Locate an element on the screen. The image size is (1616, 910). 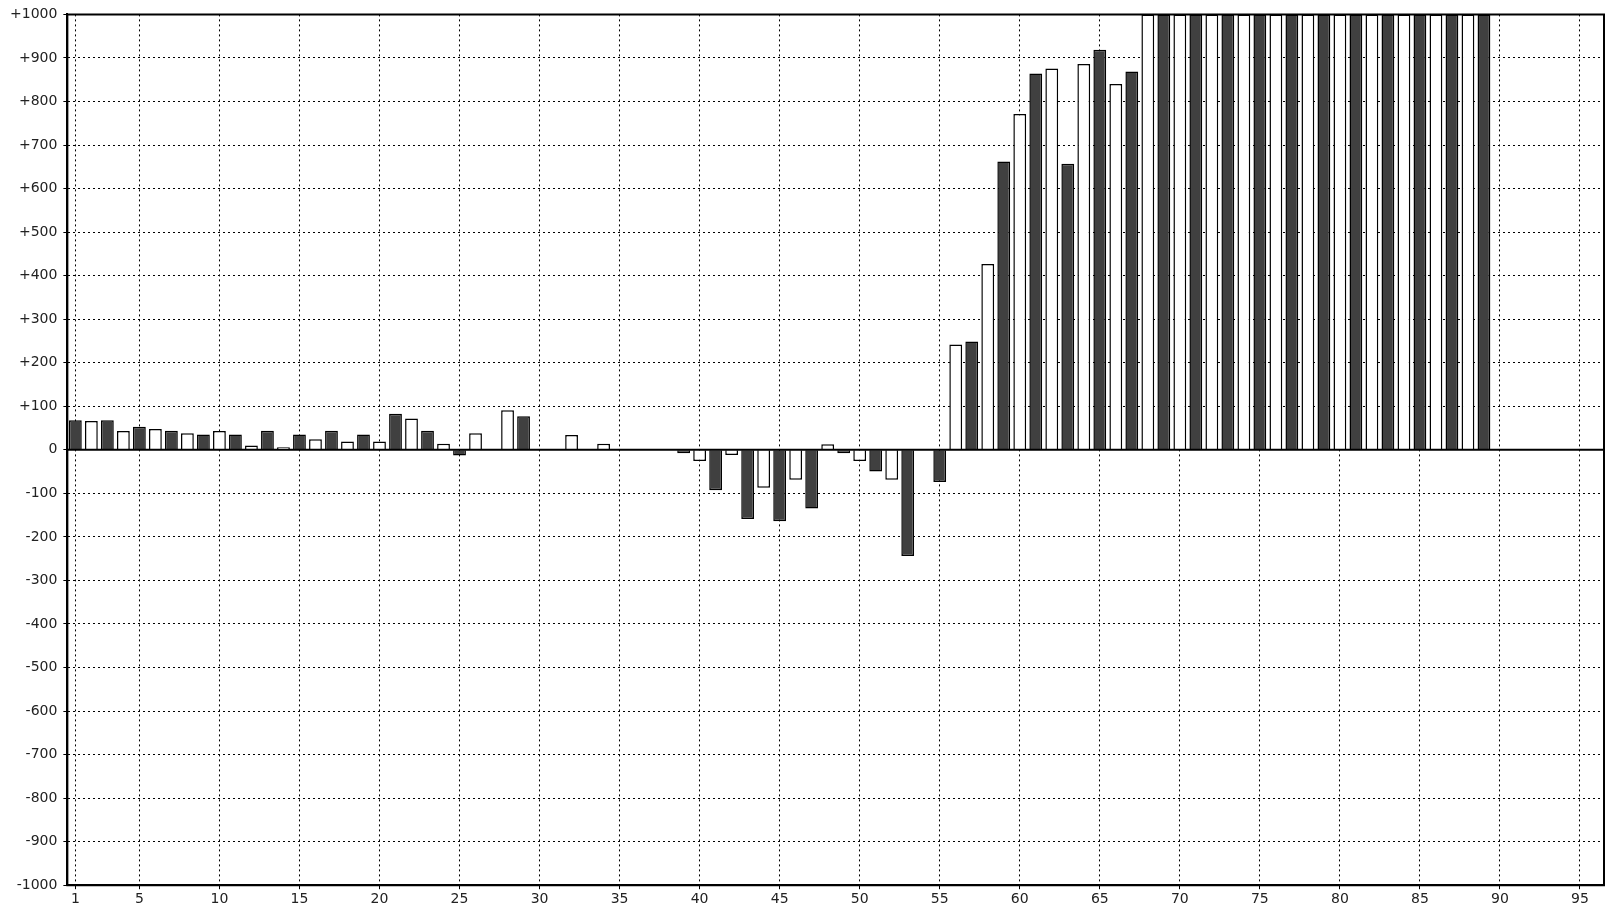
x-tick-label: 15 is located at coordinates (299, 898).